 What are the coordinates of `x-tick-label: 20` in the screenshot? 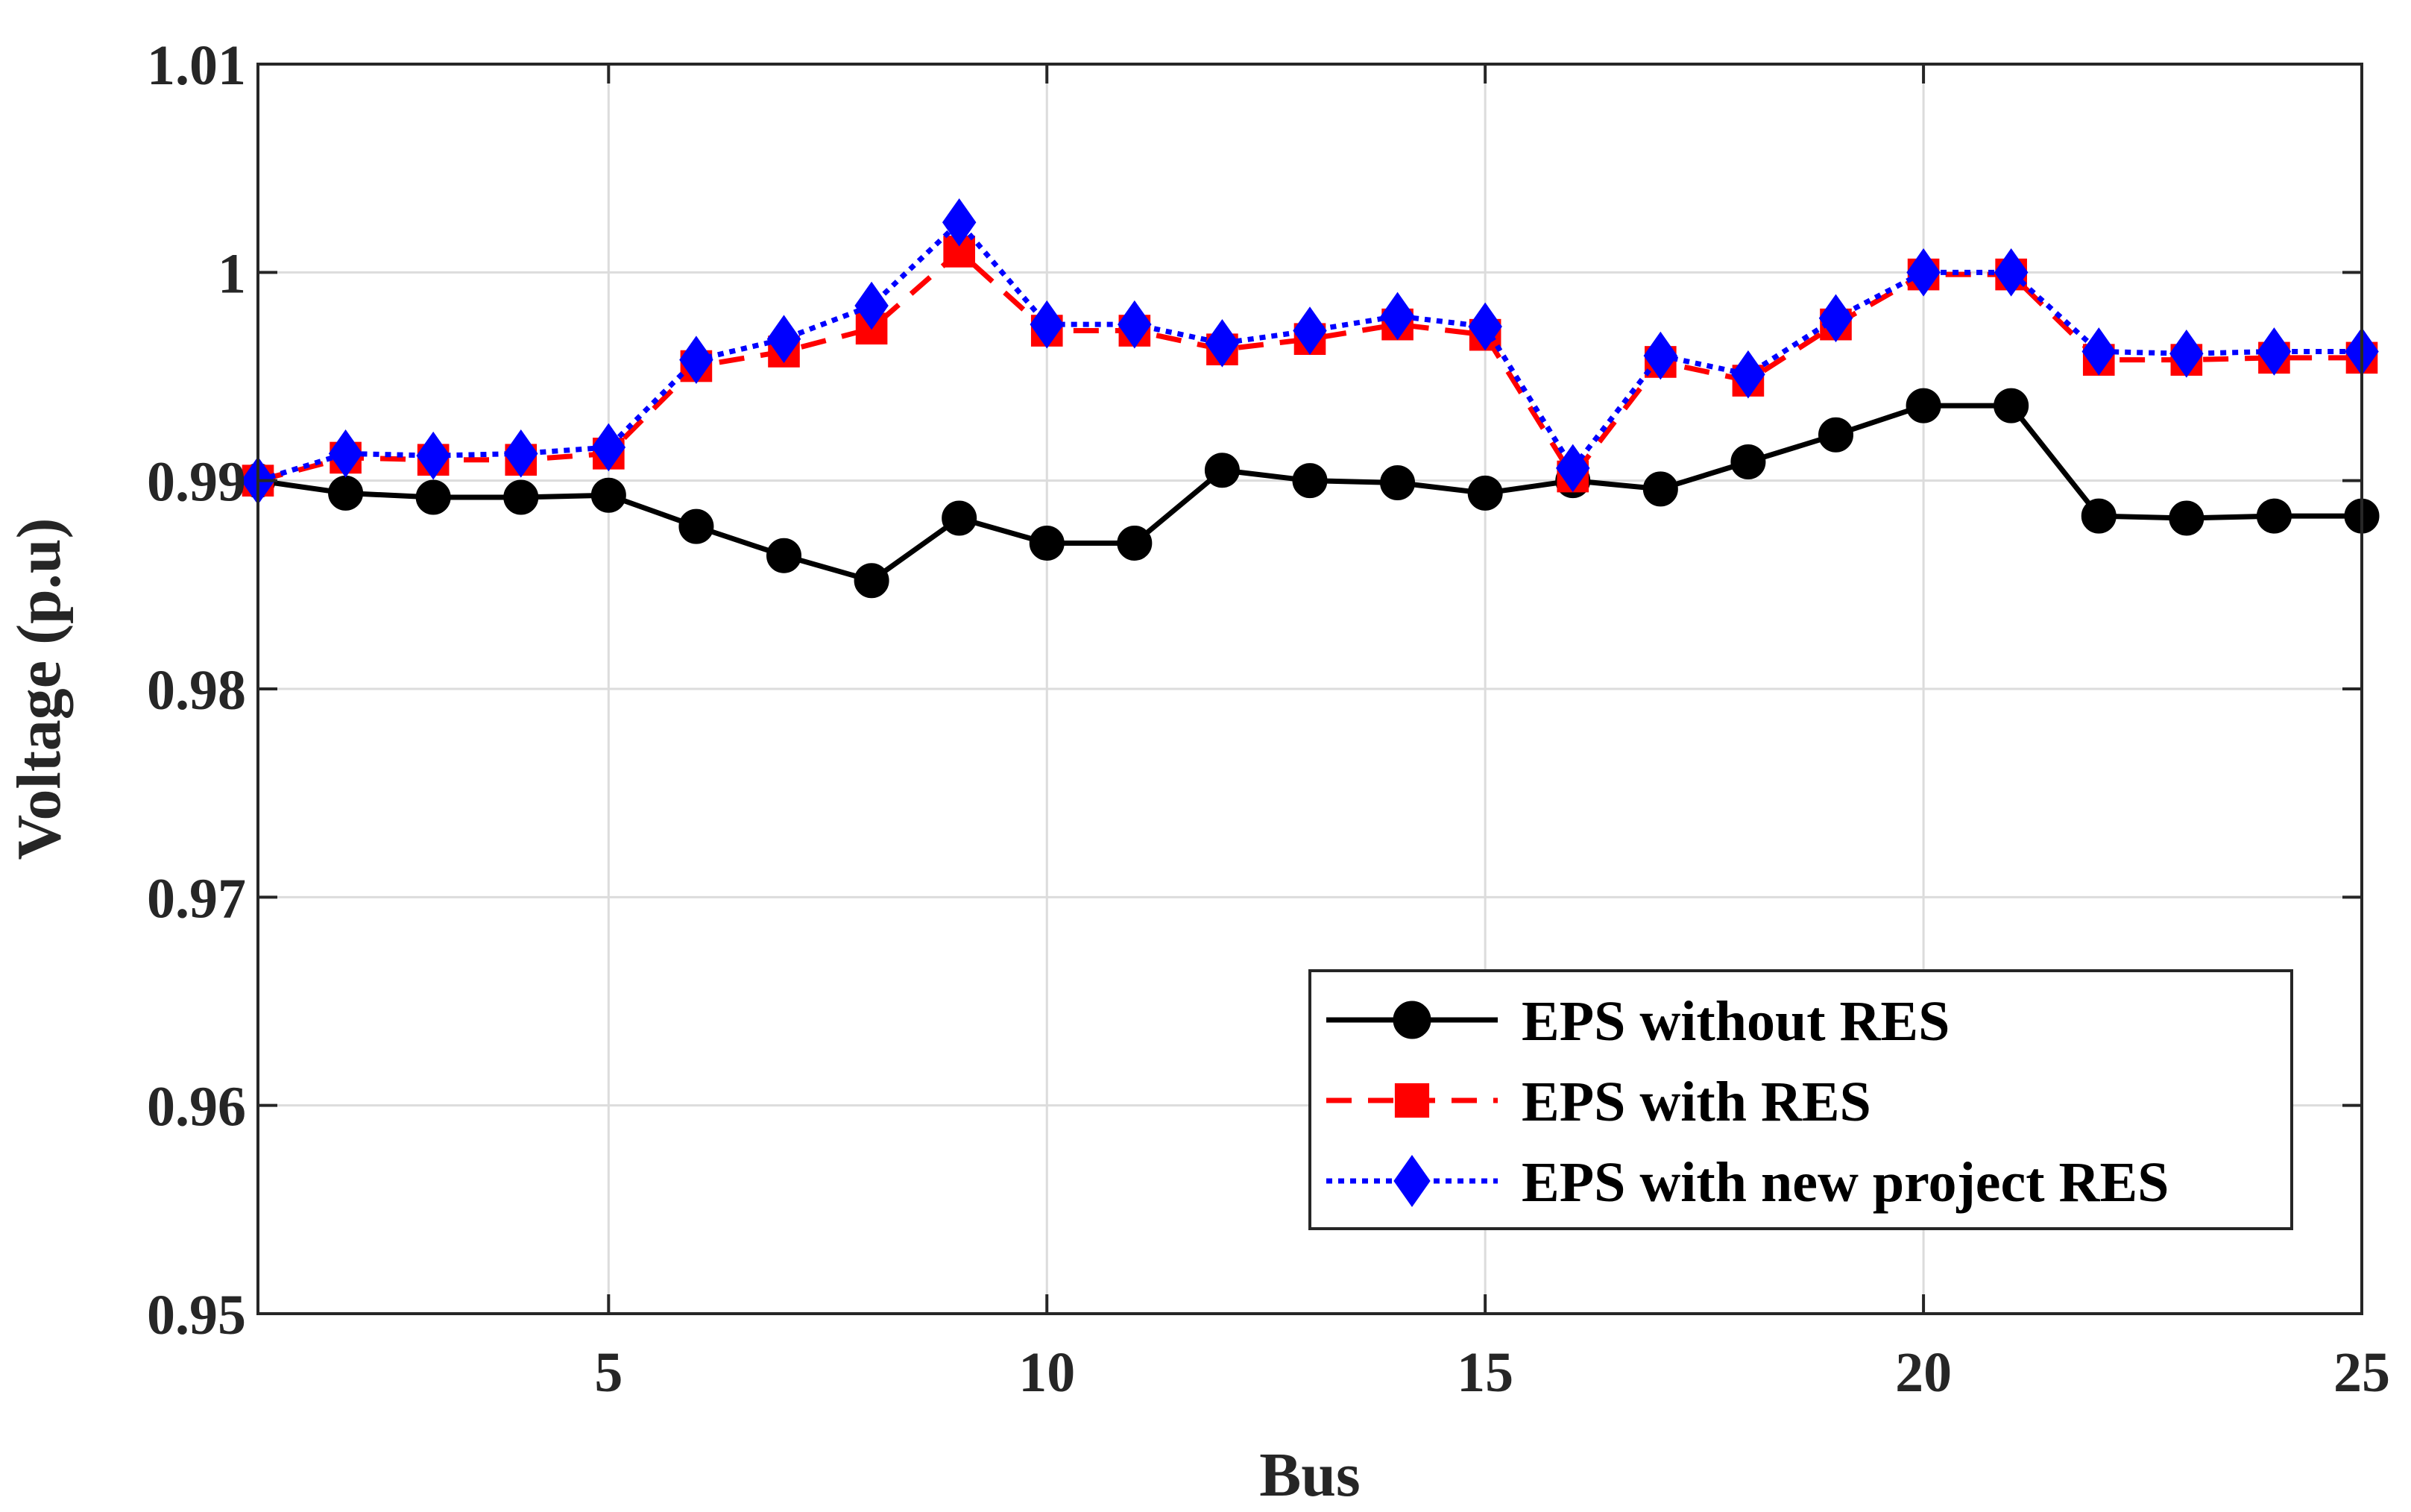 It's located at (1923, 1372).